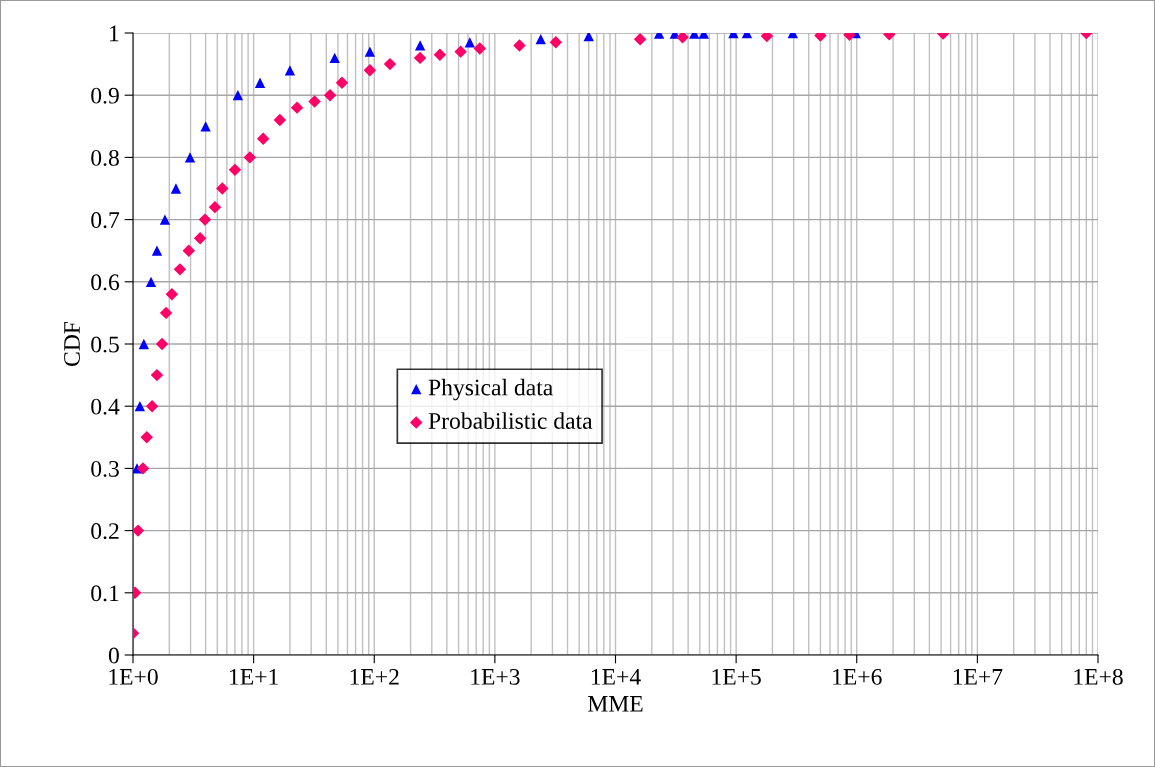 The height and width of the screenshot is (767, 1155). I want to click on legend-label: Probabilistic data, so click(510, 420).